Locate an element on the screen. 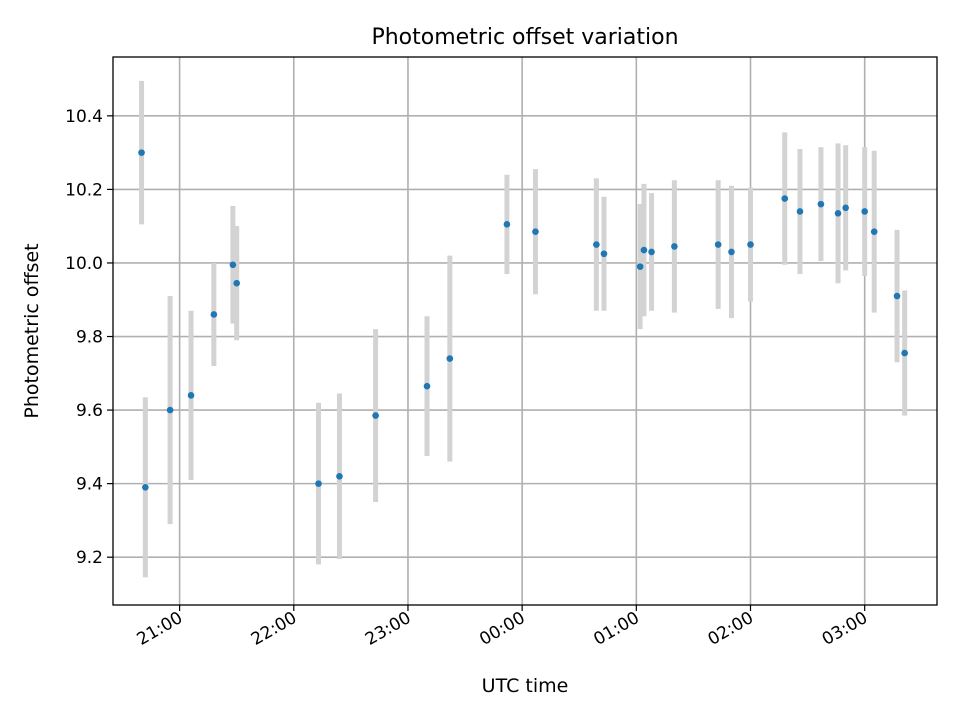  y-axis-label: Photometric offset is located at coordinates (32, 330).